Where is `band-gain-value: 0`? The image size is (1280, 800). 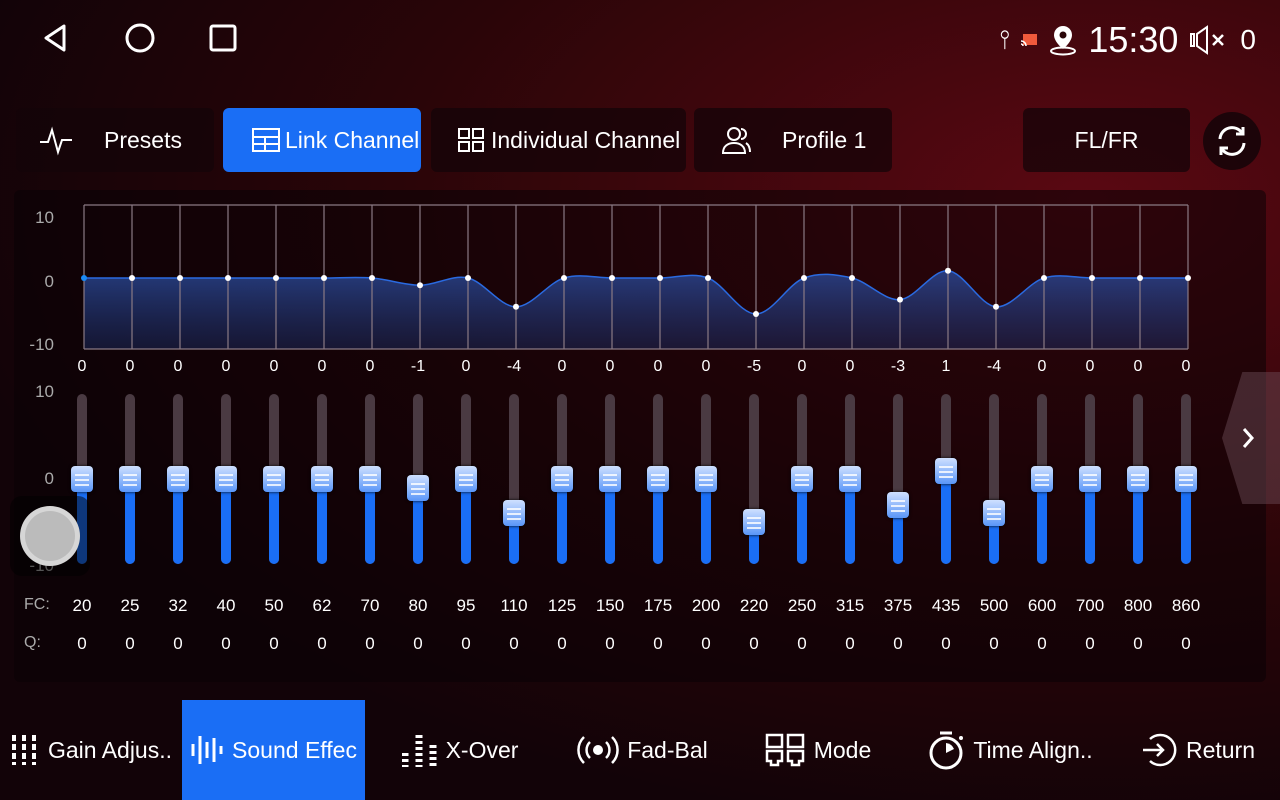 band-gain-value: 0 is located at coordinates (322, 366).